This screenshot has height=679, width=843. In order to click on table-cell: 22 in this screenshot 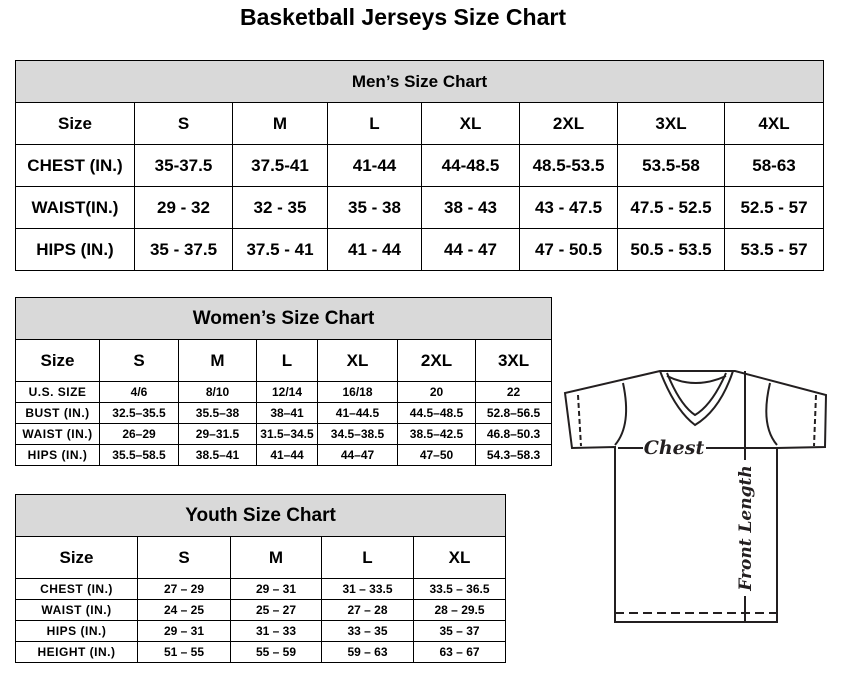, I will do `click(513, 392)`.